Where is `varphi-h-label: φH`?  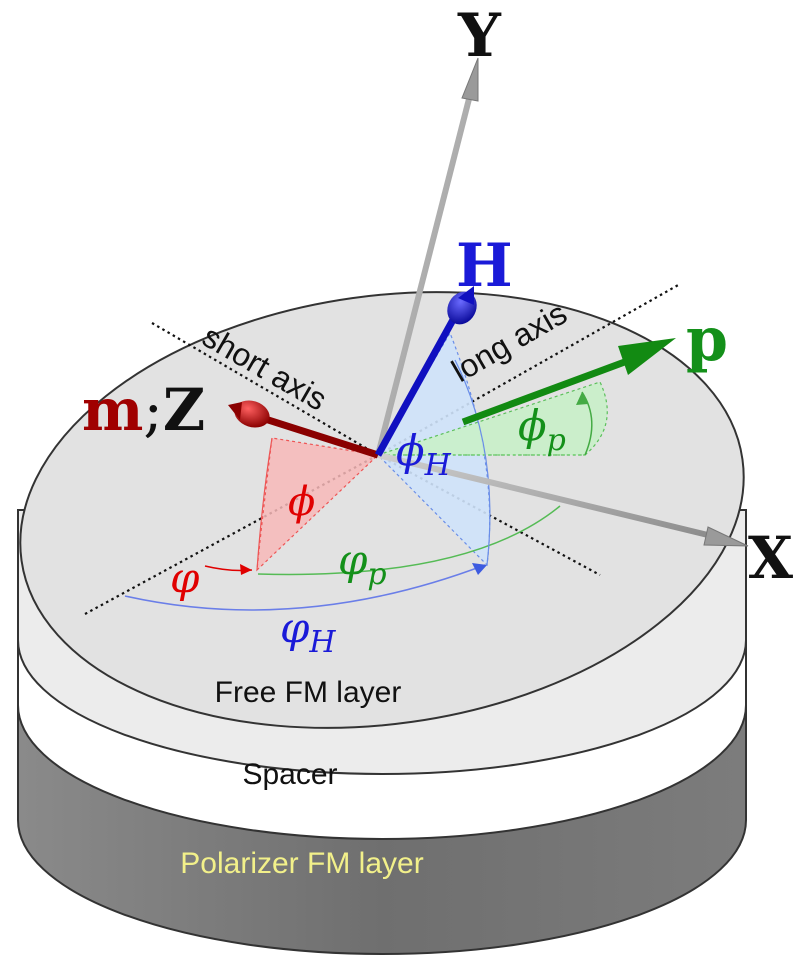
varphi-h-label: φH is located at coordinates (308, 631).